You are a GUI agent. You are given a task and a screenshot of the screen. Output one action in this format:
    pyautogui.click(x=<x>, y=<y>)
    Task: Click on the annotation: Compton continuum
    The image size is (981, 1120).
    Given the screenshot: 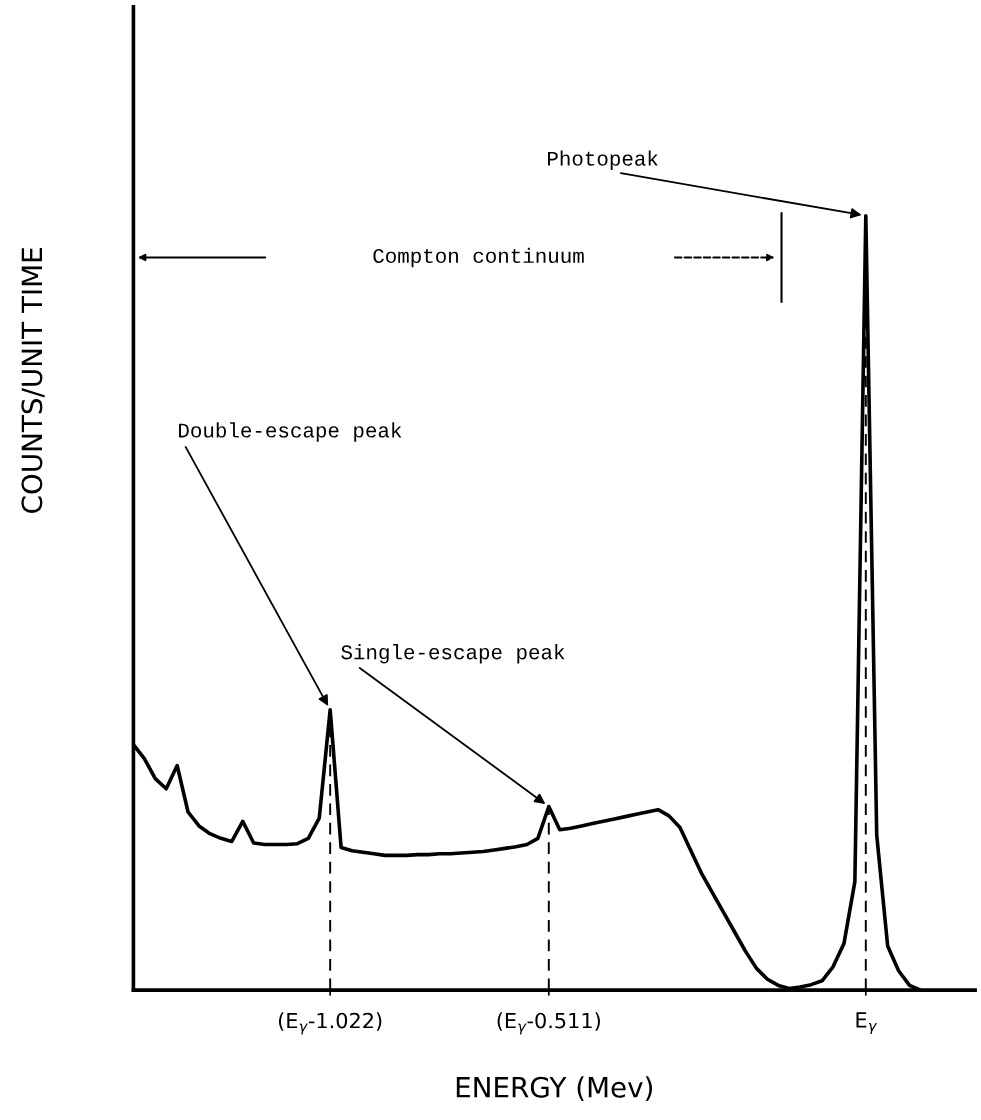 What is the action you would take?
    pyautogui.click(x=478, y=257)
    